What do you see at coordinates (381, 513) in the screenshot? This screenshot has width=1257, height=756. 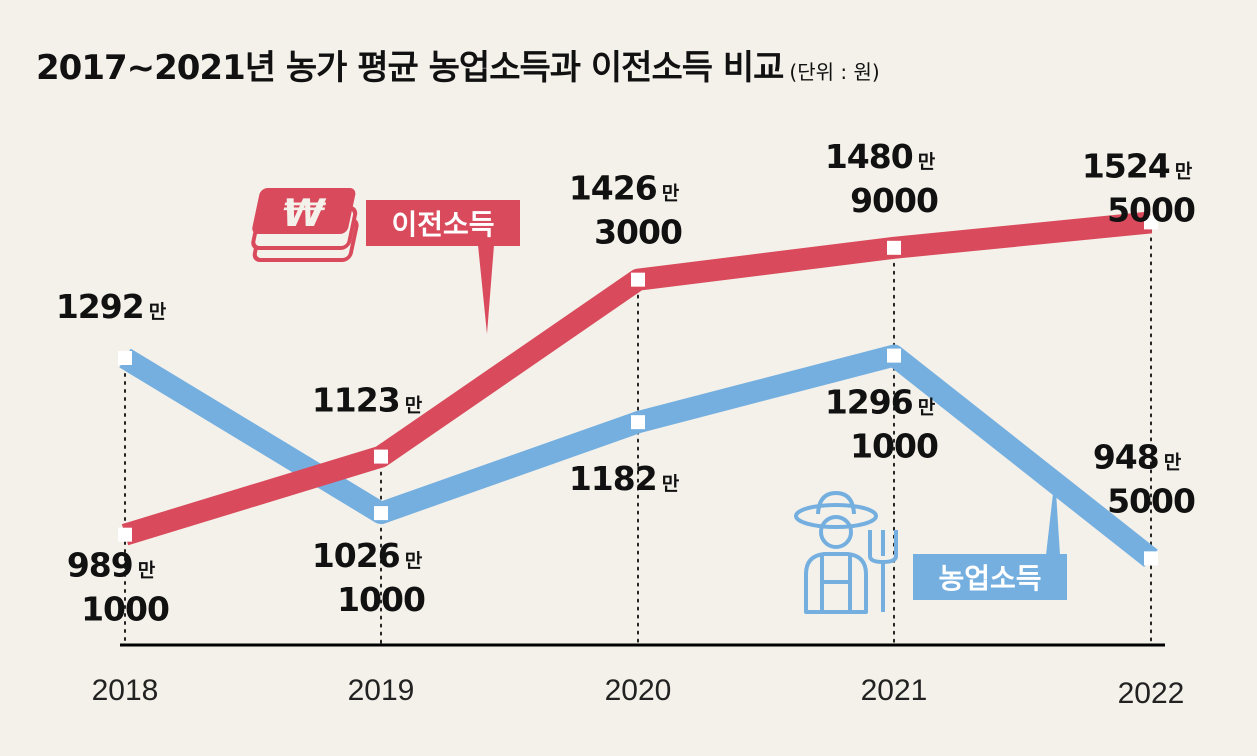 I see `data-point-farm-2019` at bounding box center [381, 513].